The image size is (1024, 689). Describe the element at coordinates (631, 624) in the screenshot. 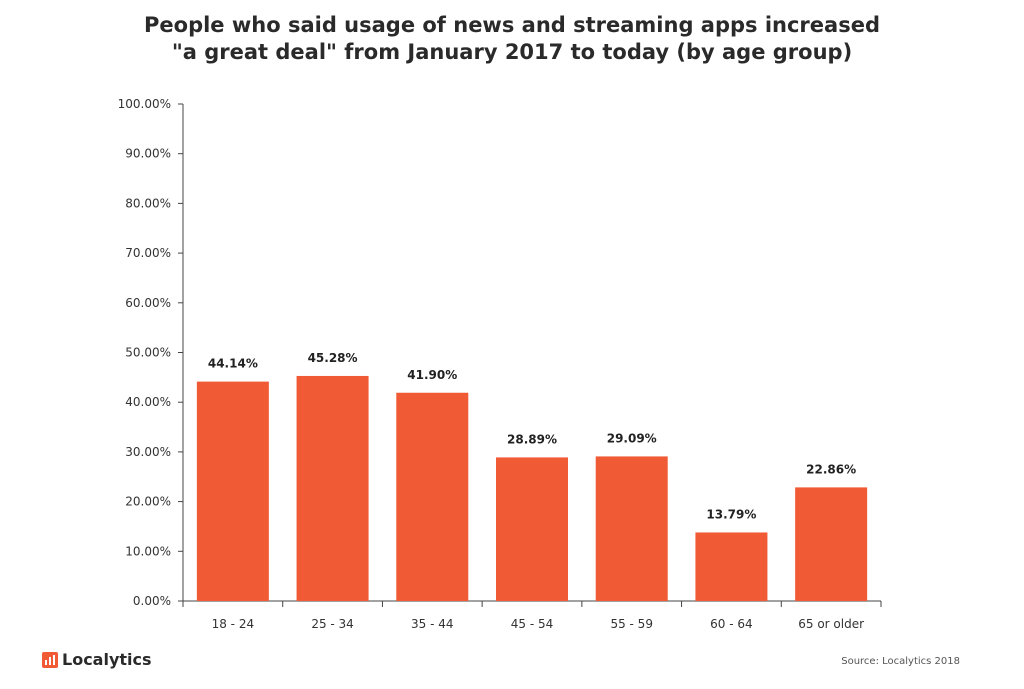

I see `x-tick-label: 55 - 59` at that location.